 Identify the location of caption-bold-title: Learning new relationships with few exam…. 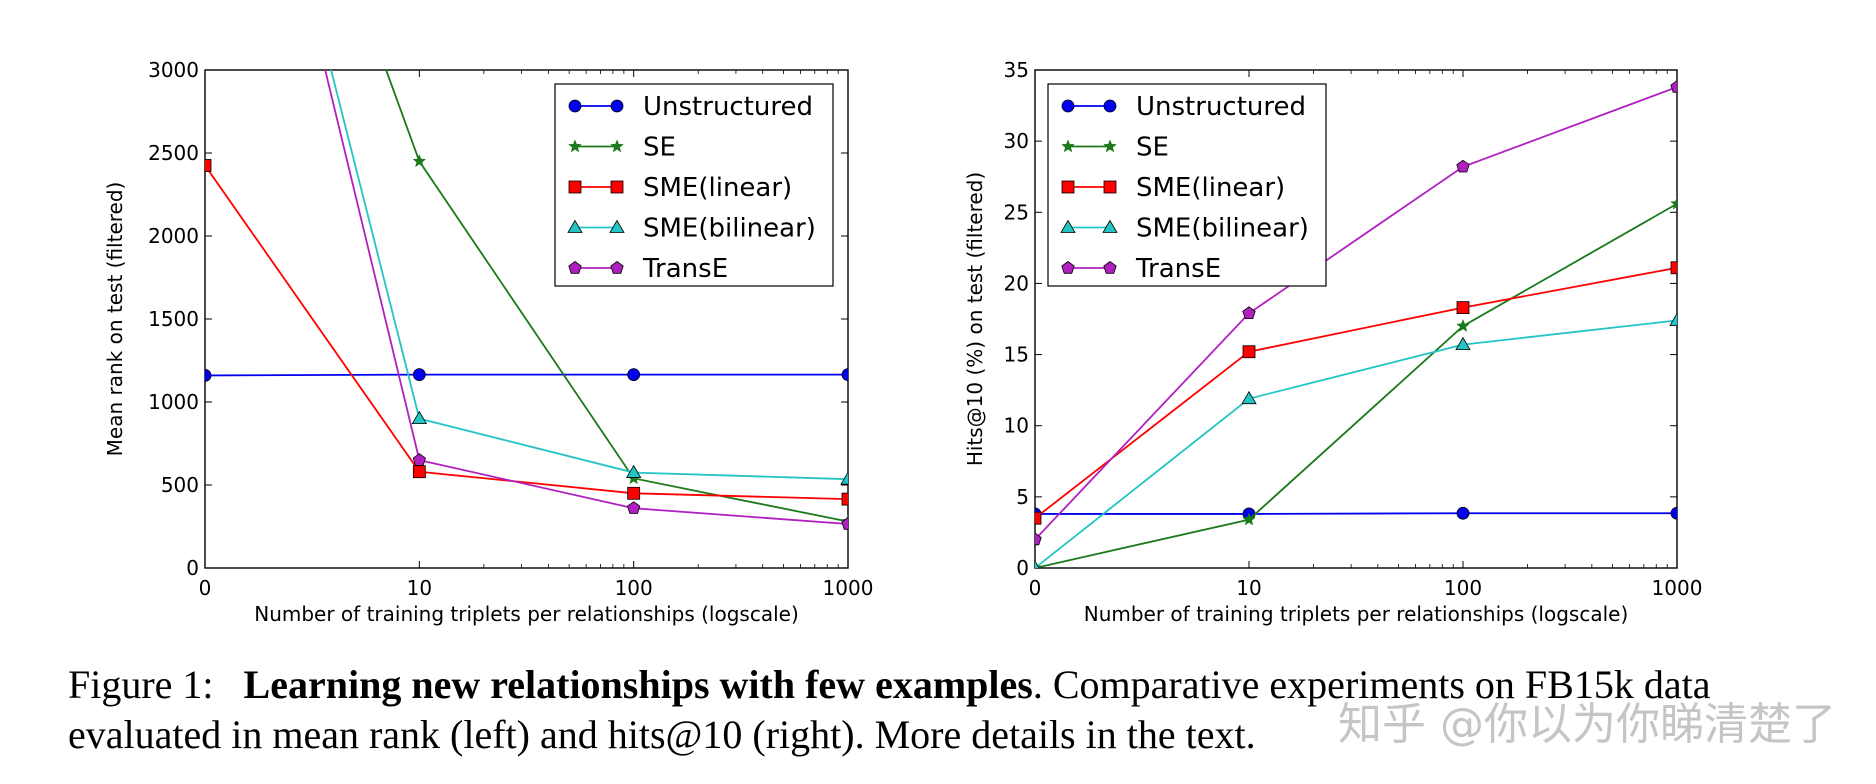
(638, 684).